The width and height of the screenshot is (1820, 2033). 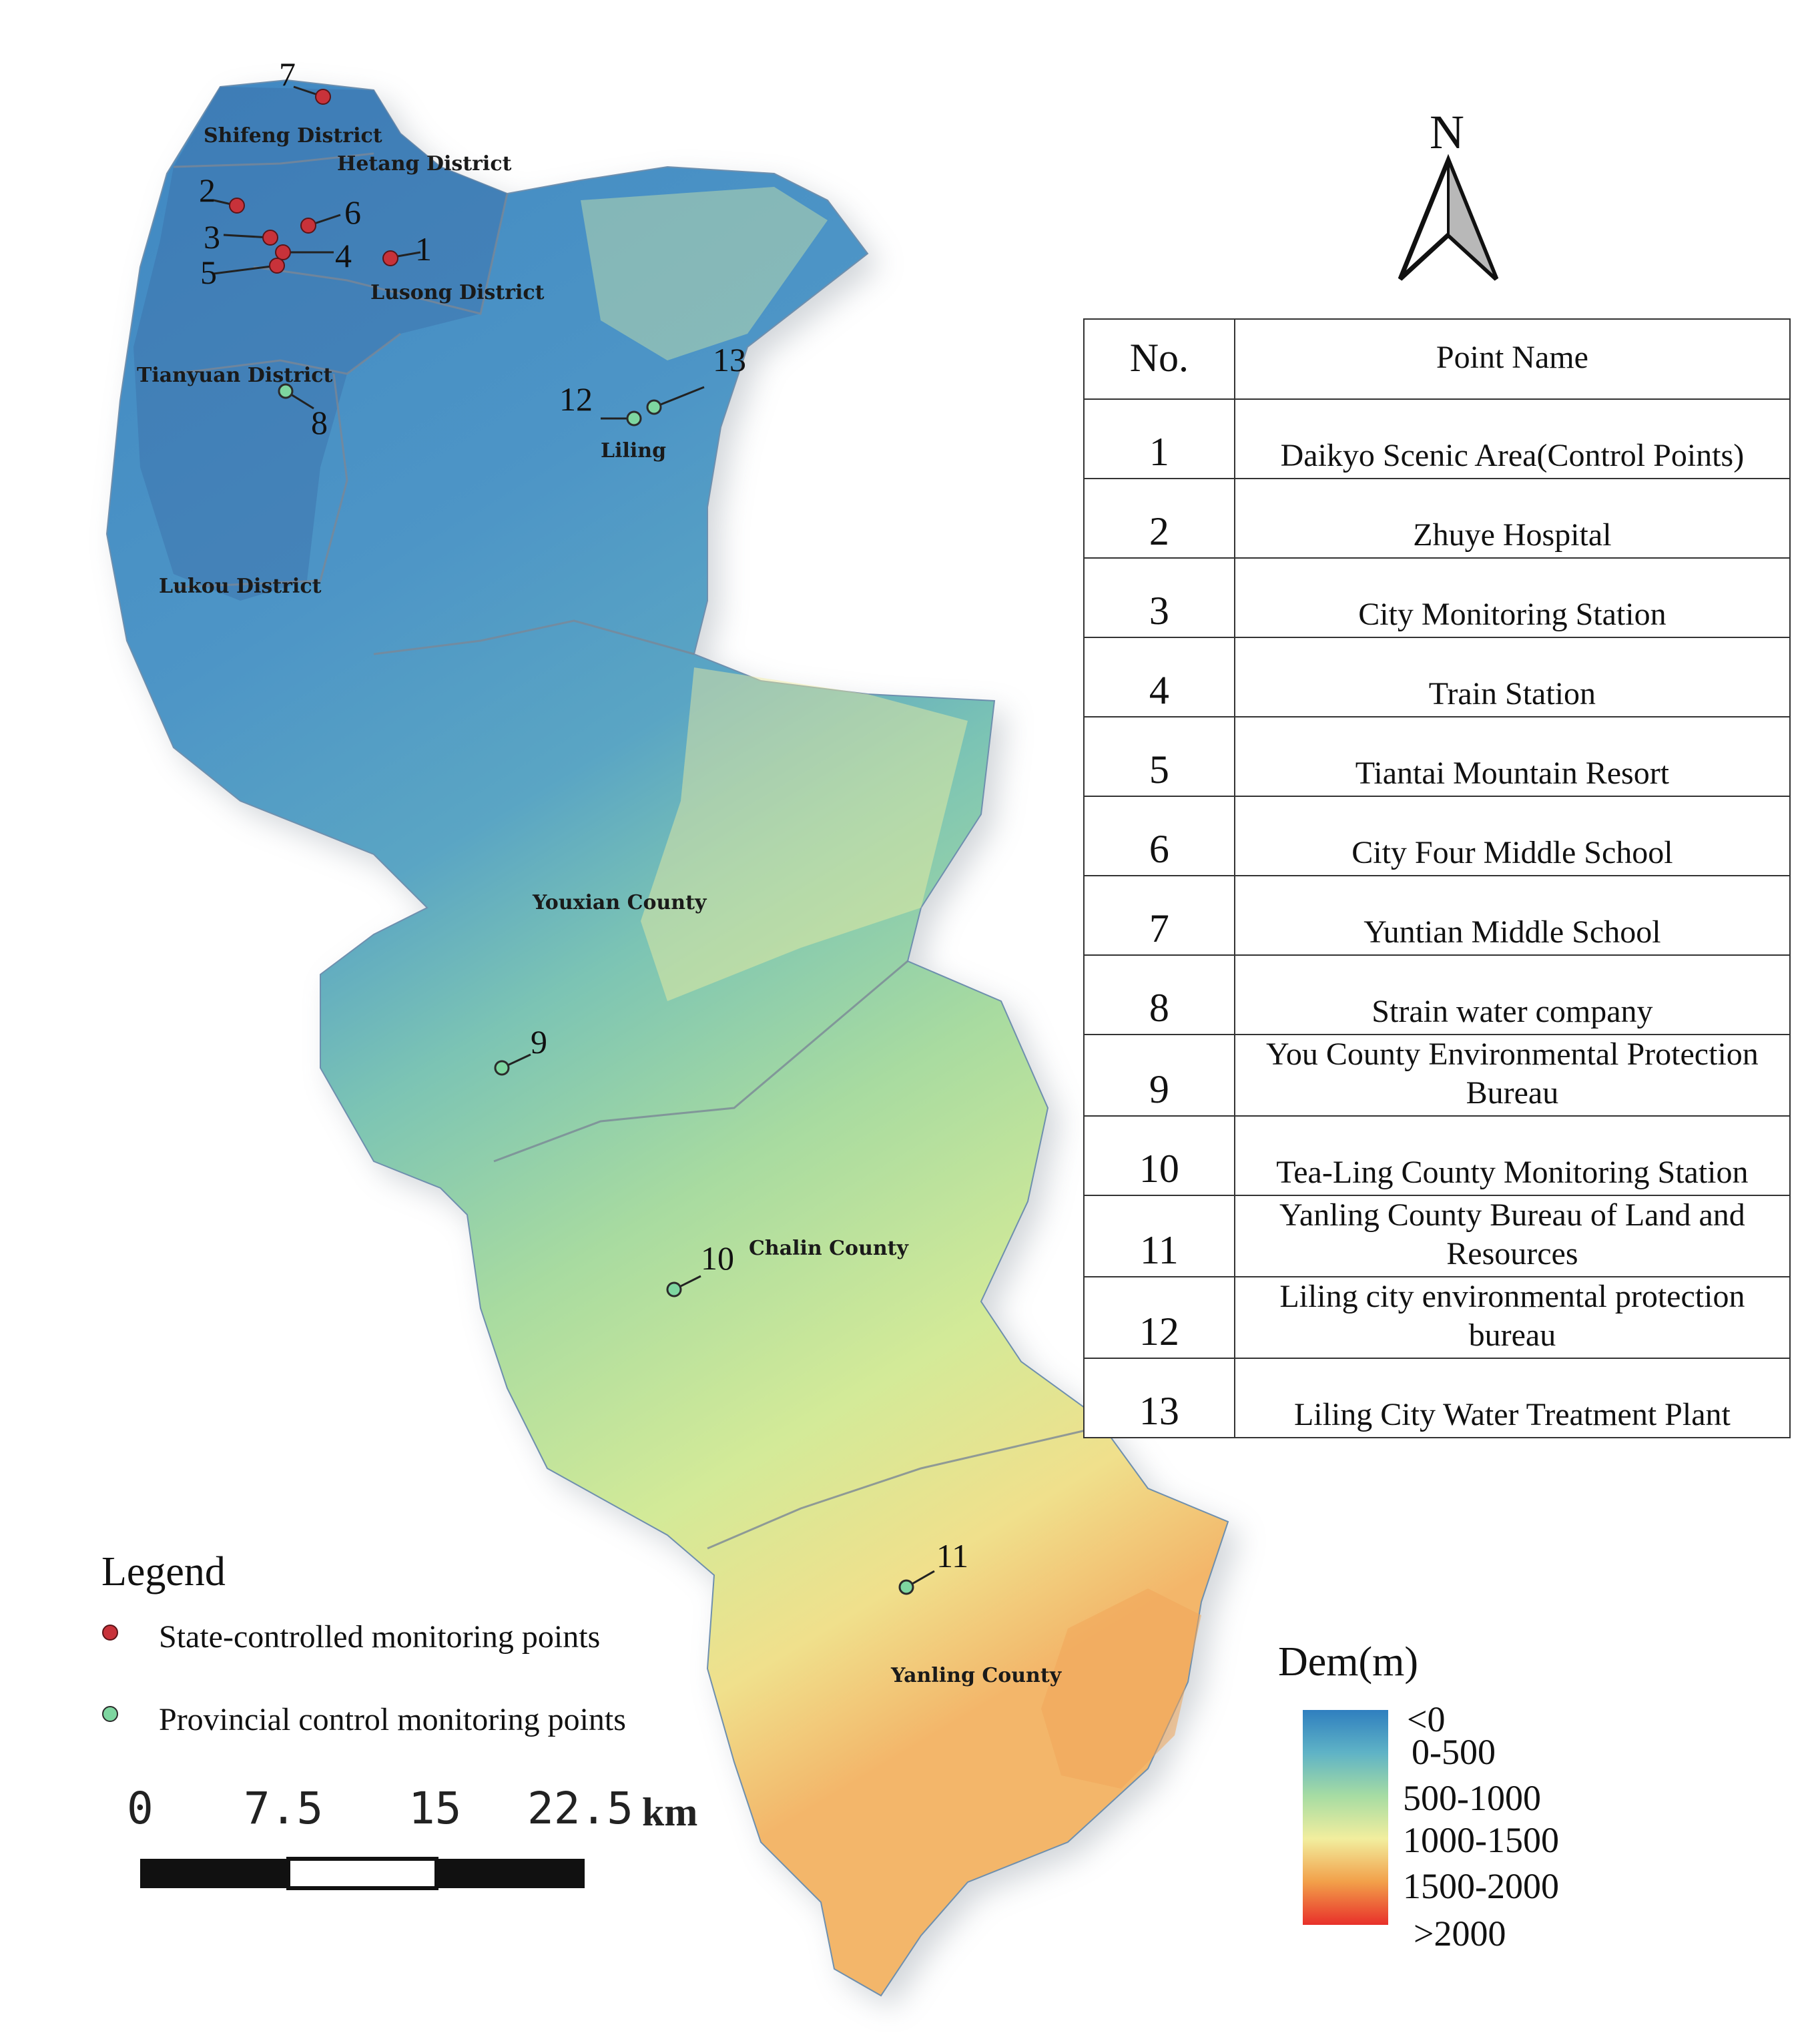 What do you see at coordinates (1159, 677) in the screenshot?
I see `table-cell-no: 4` at bounding box center [1159, 677].